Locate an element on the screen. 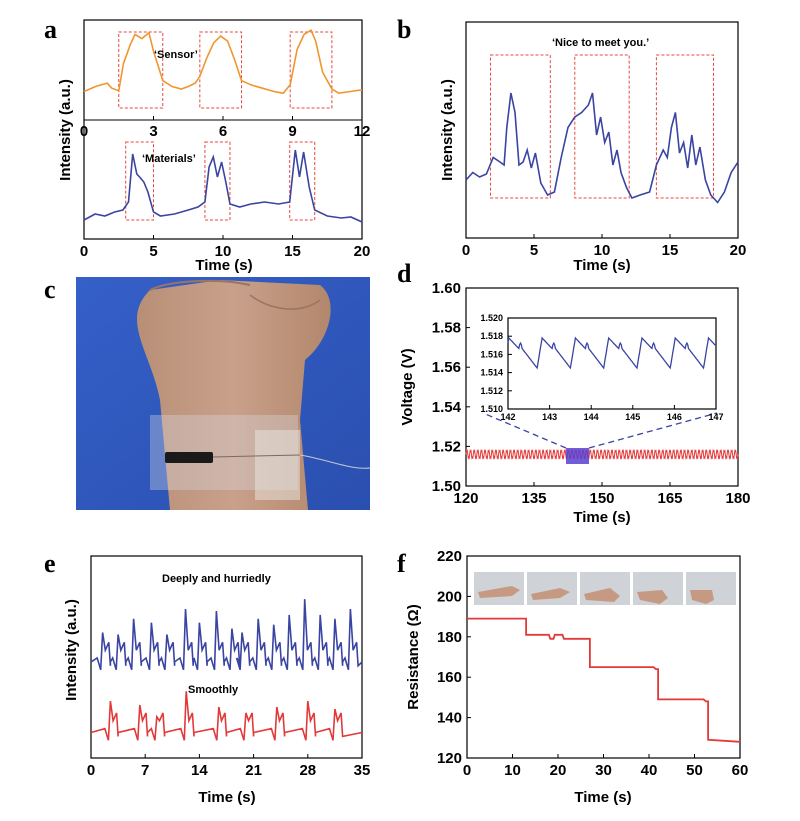 This screenshot has width=800, height=821. panel-d-inset-ytick-label: 1.516 is located at coordinates (491, 354).